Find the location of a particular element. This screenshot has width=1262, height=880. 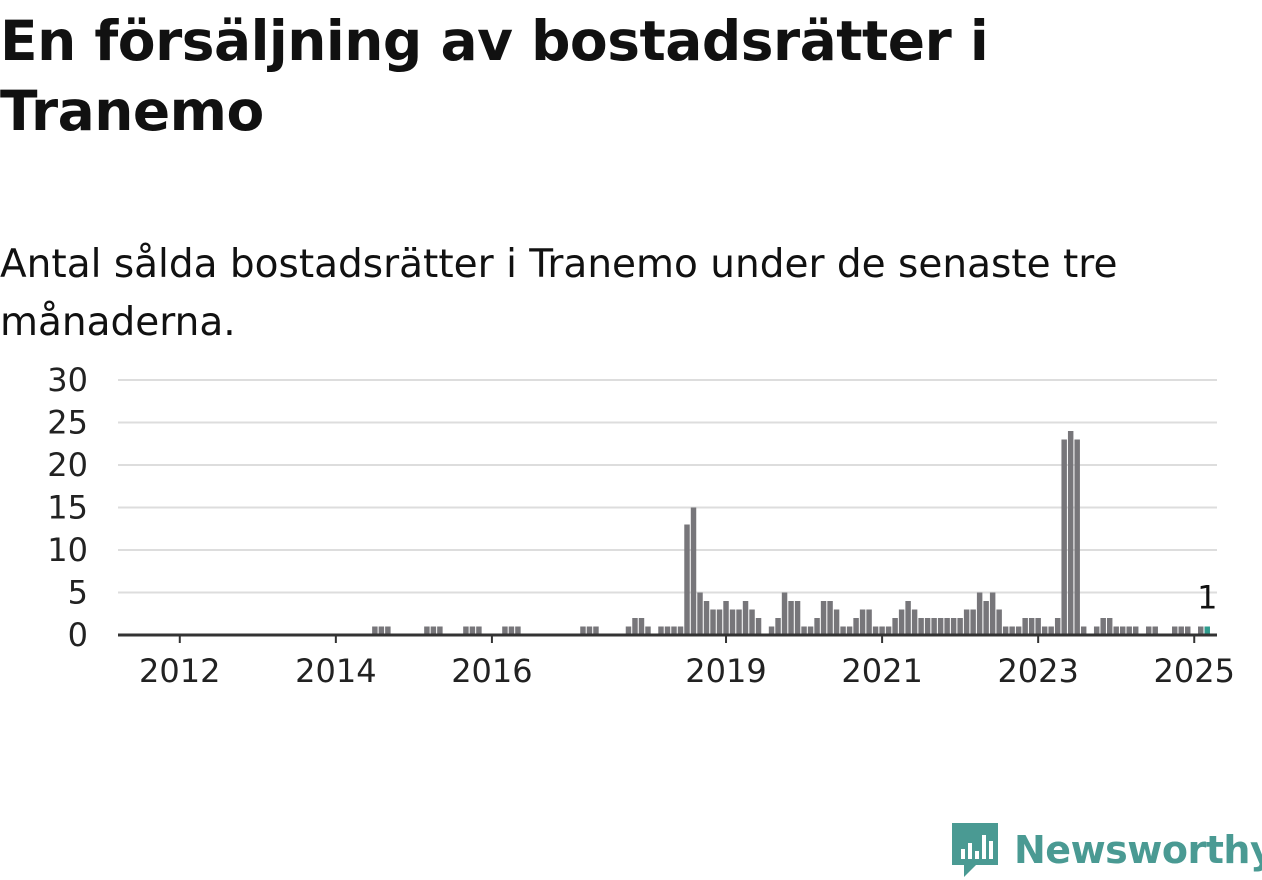

data-label: 1 is located at coordinates (1207, 598).